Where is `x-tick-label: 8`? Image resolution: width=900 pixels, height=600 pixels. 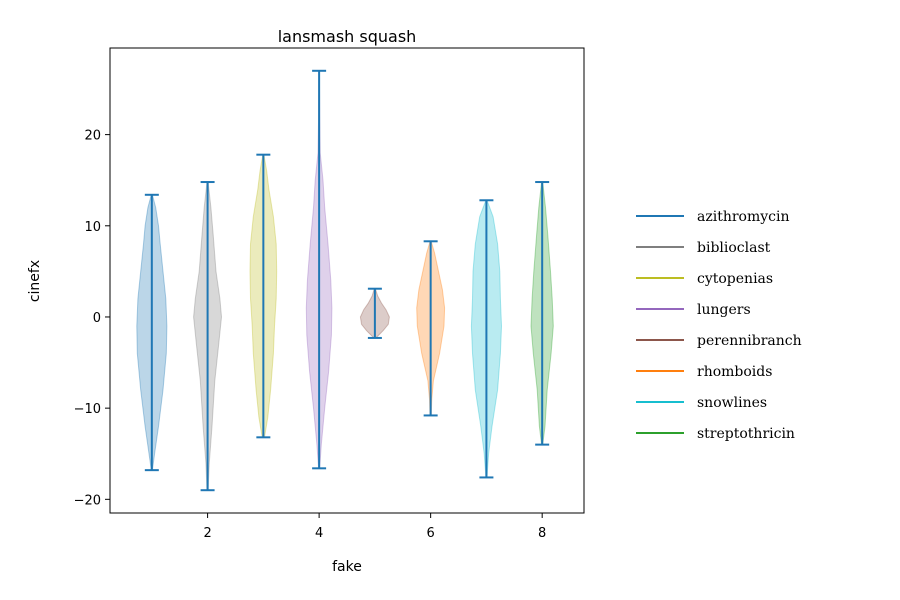 x-tick-label: 8 is located at coordinates (542, 533).